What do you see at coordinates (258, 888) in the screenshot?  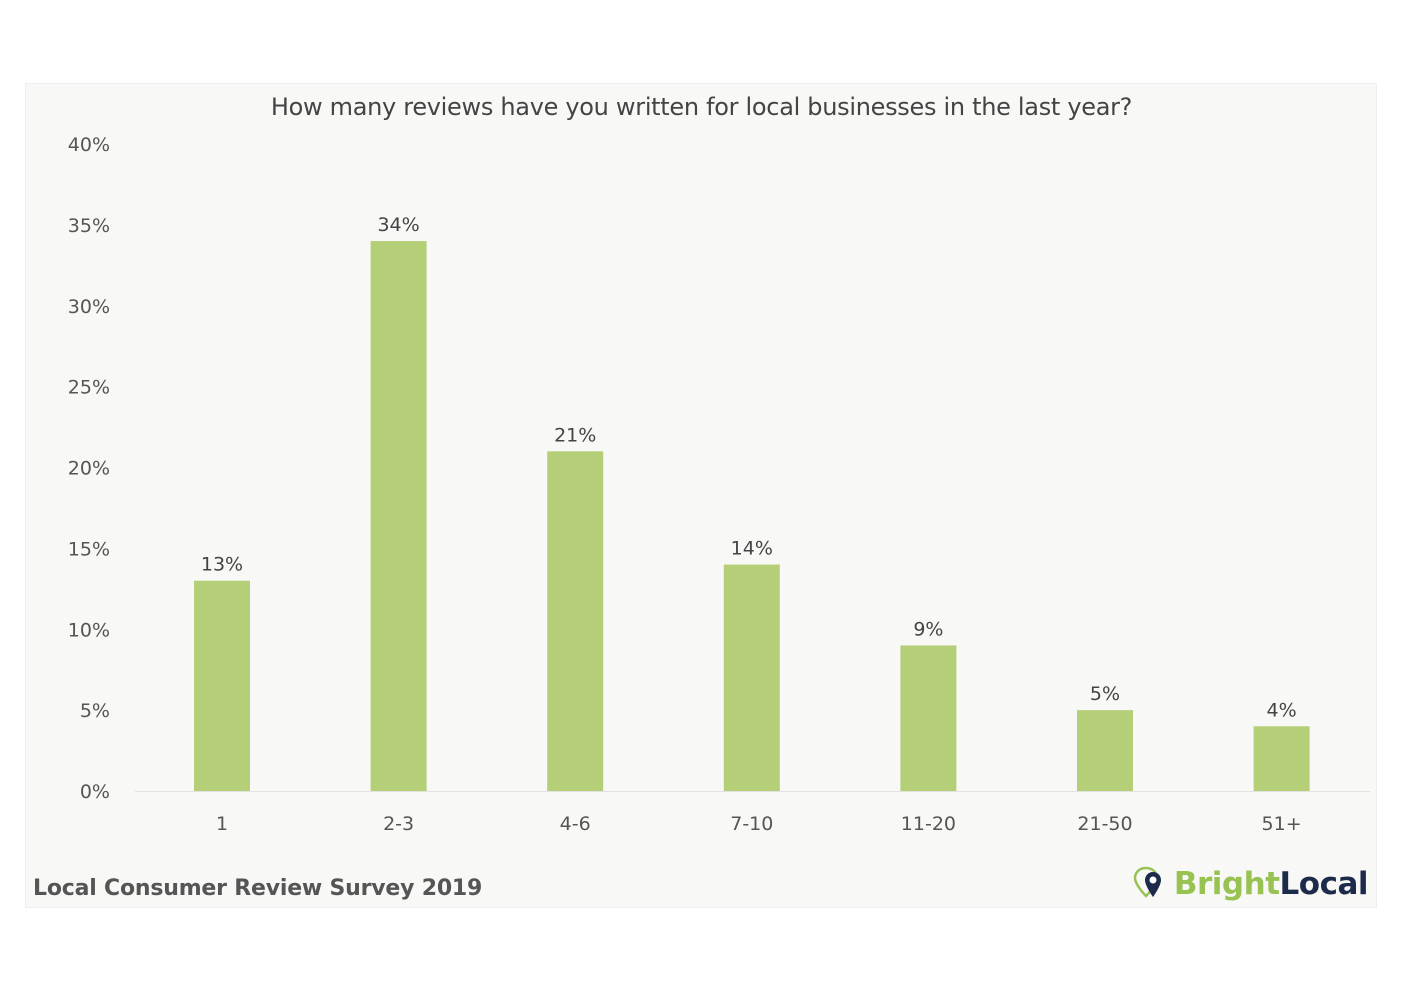 I see `source-caption: Local Consumer Review Survey 2019` at bounding box center [258, 888].